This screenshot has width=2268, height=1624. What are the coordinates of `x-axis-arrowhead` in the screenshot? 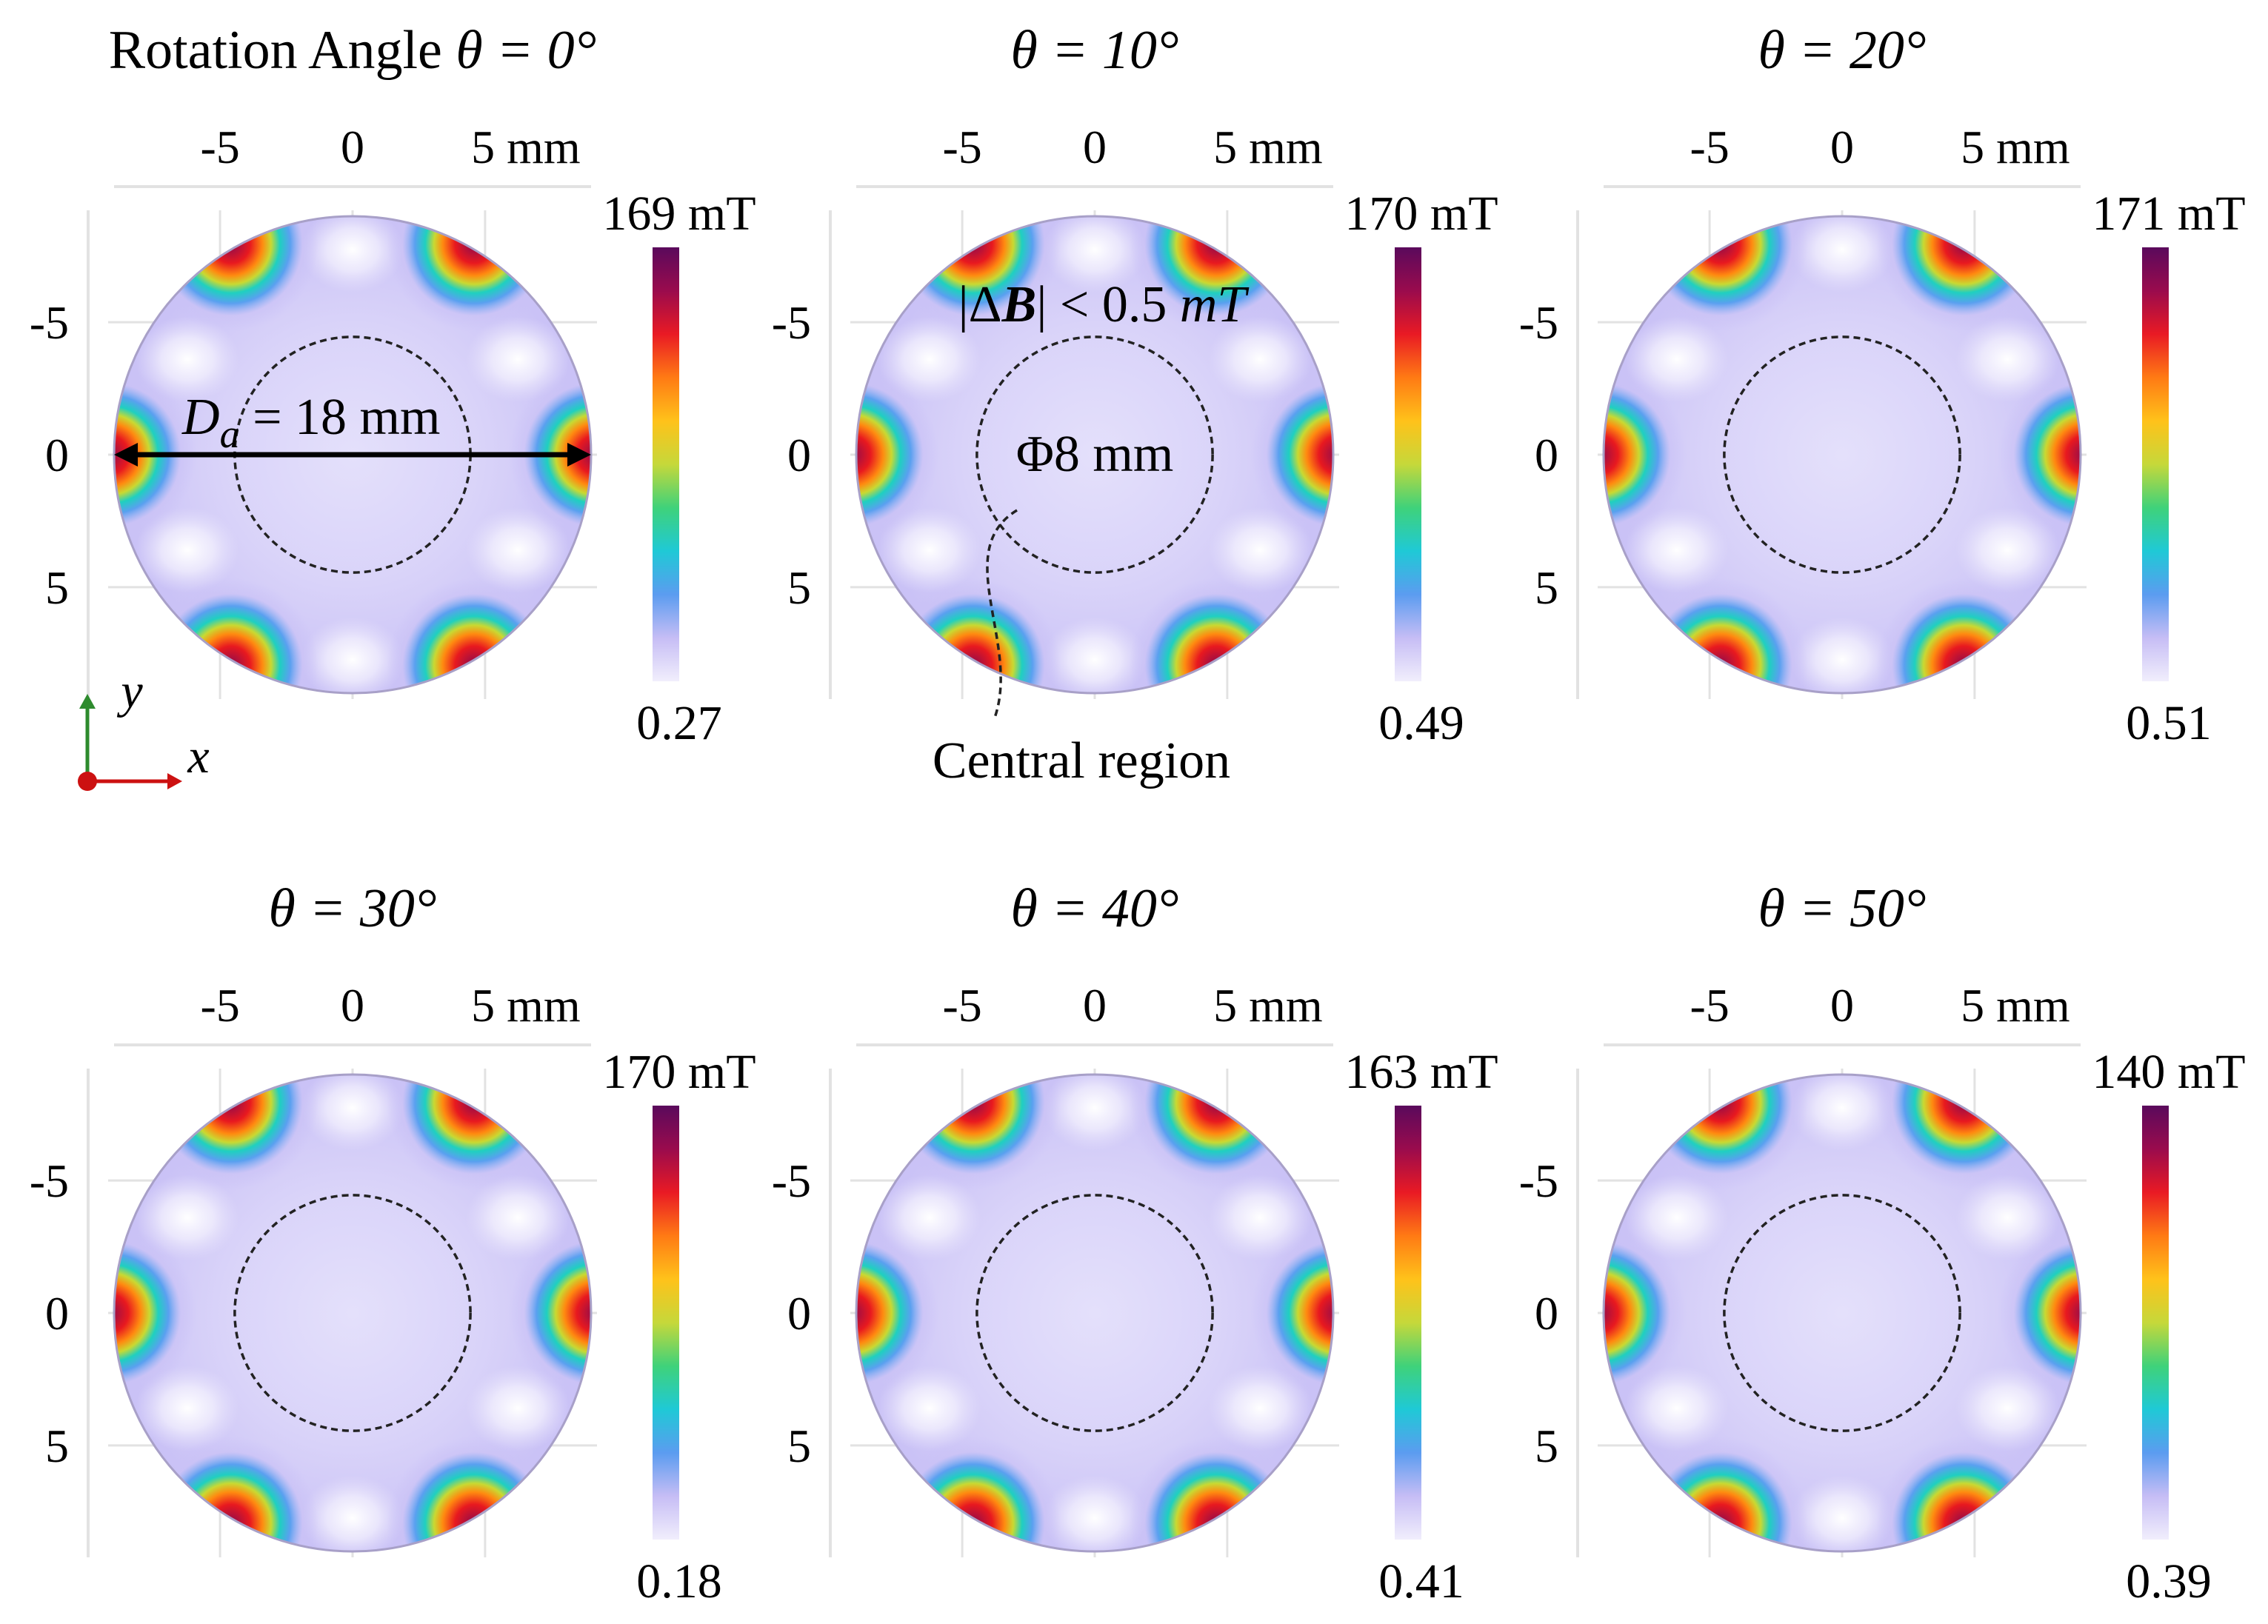 It's located at (174, 781).